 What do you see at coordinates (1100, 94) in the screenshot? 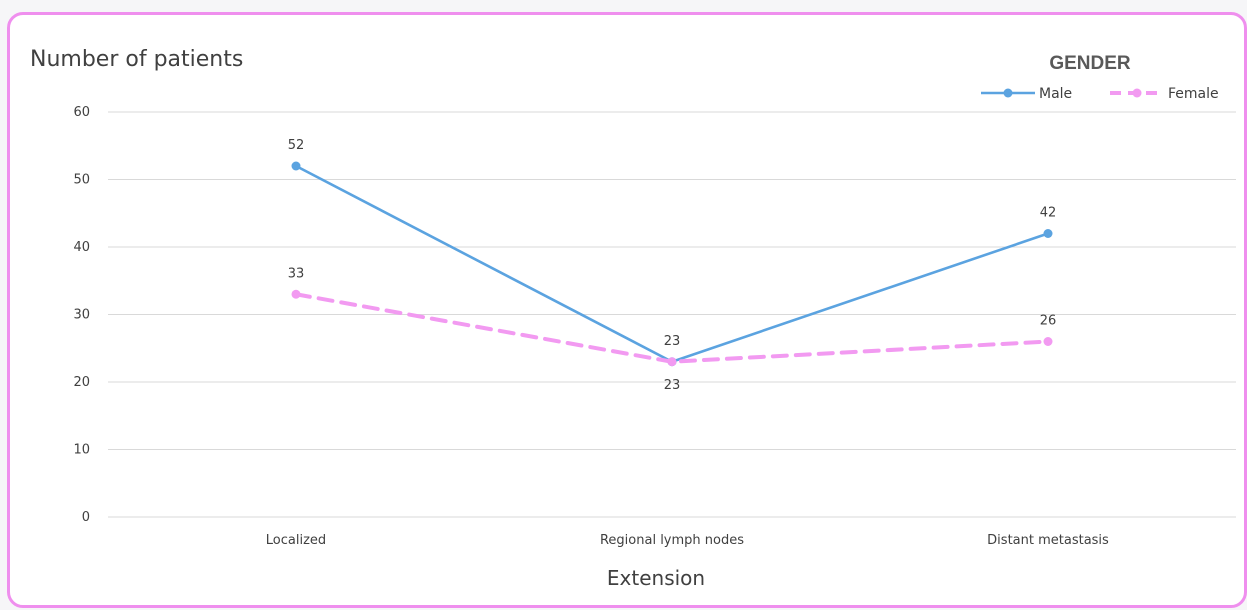
I see `legend: Male Female` at bounding box center [1100, 94].